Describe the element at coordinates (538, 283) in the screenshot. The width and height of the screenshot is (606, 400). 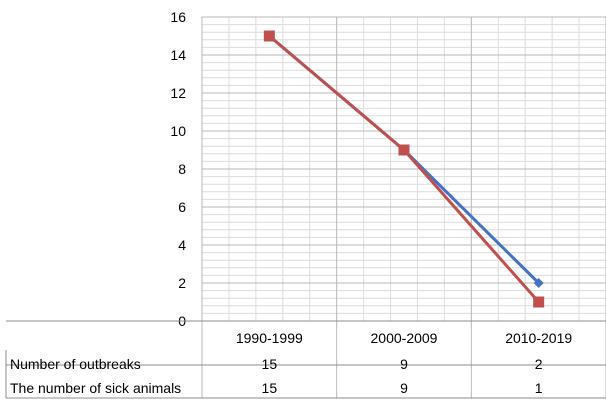
I see `series-1-point` at that location.